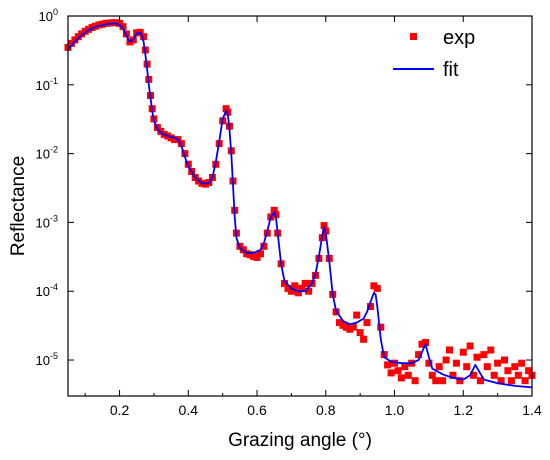  Describe the element at coordinates (300, 440) in the screenshot. I see `x-axis-label: Grazing angle (°)` at that location.